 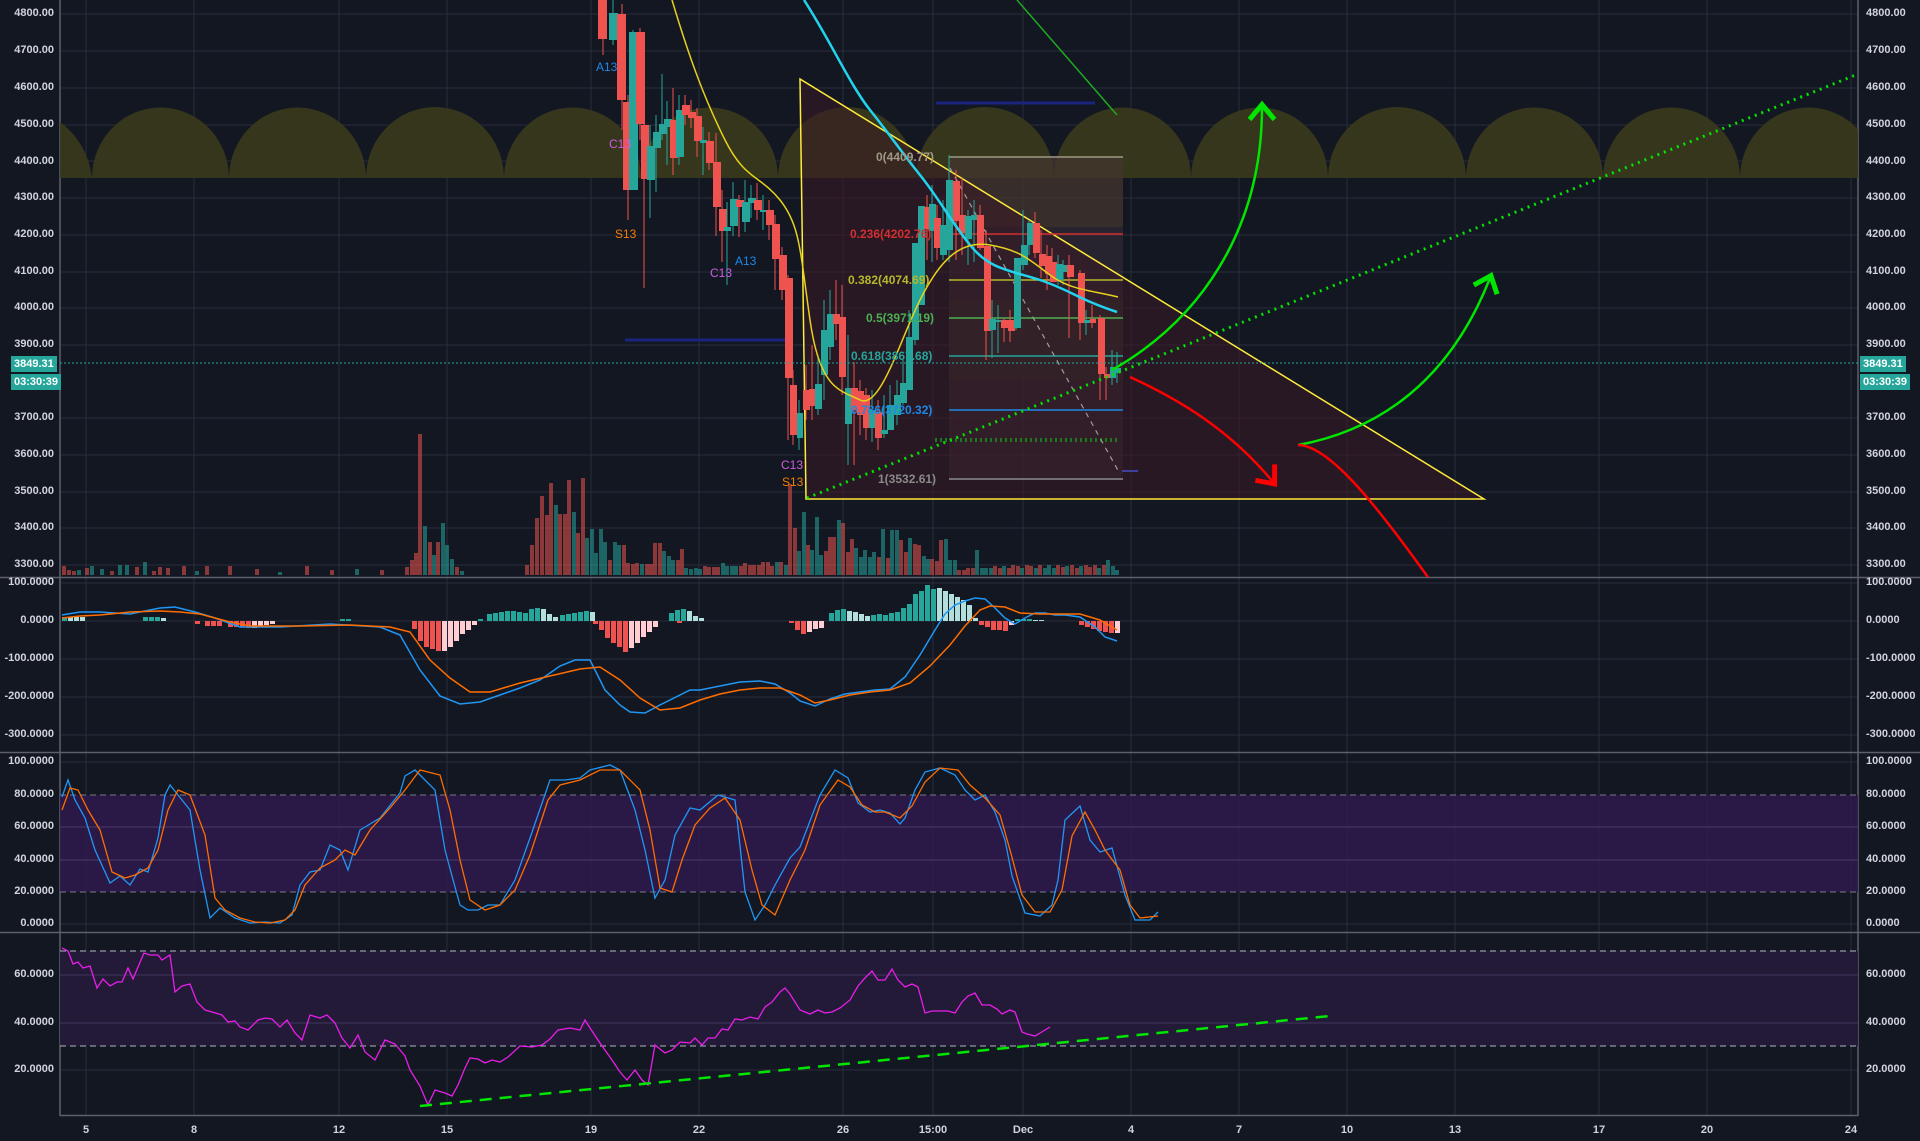 What do you see at coordinates (591, 618) in the screenshot?
I see `macd-histogram` at bounding box center [591, 618].